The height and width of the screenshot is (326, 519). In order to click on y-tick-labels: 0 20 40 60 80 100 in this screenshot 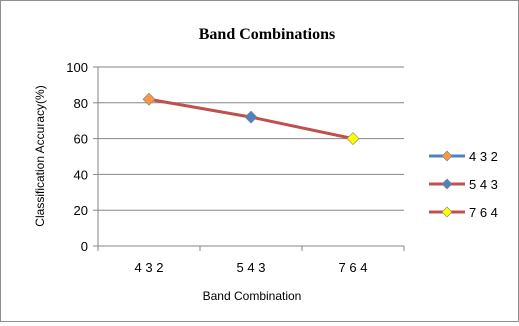, I will do `click(77, 157)`.